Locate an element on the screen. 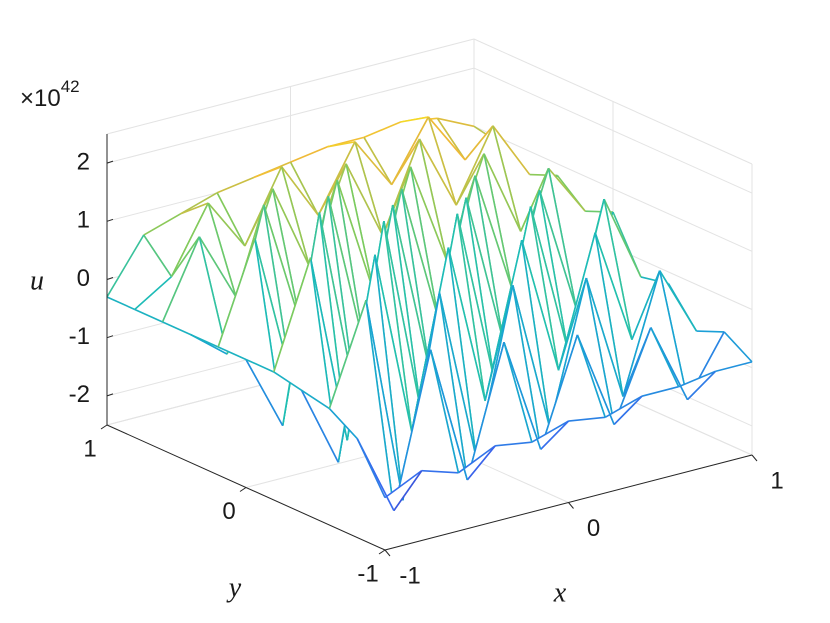 The height and width of the screenshot is (623, 830). multiplier-exponent: 42 is located at coordinates (70, 86).